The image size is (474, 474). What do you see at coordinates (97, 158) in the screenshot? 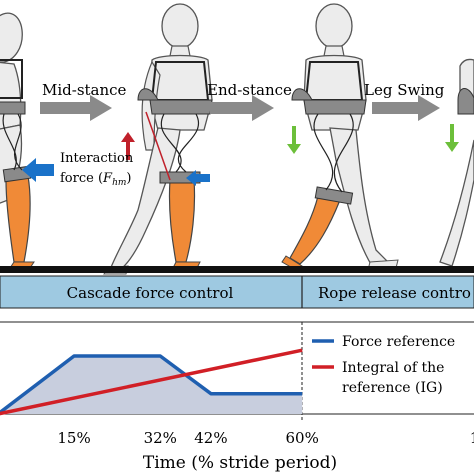
I see `interaction-label: Interaction` at bounding box center [97, 158].